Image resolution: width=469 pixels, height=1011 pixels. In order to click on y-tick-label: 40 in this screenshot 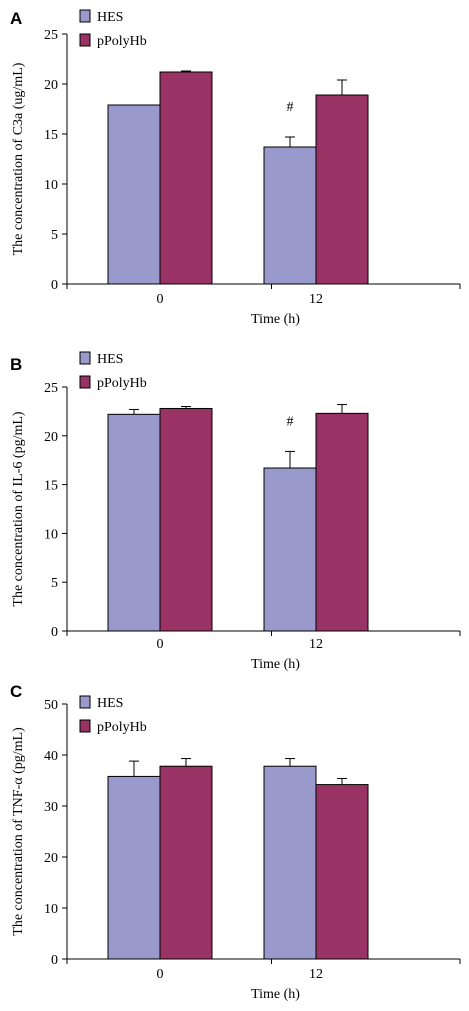, I will do `click(51, 756)`.